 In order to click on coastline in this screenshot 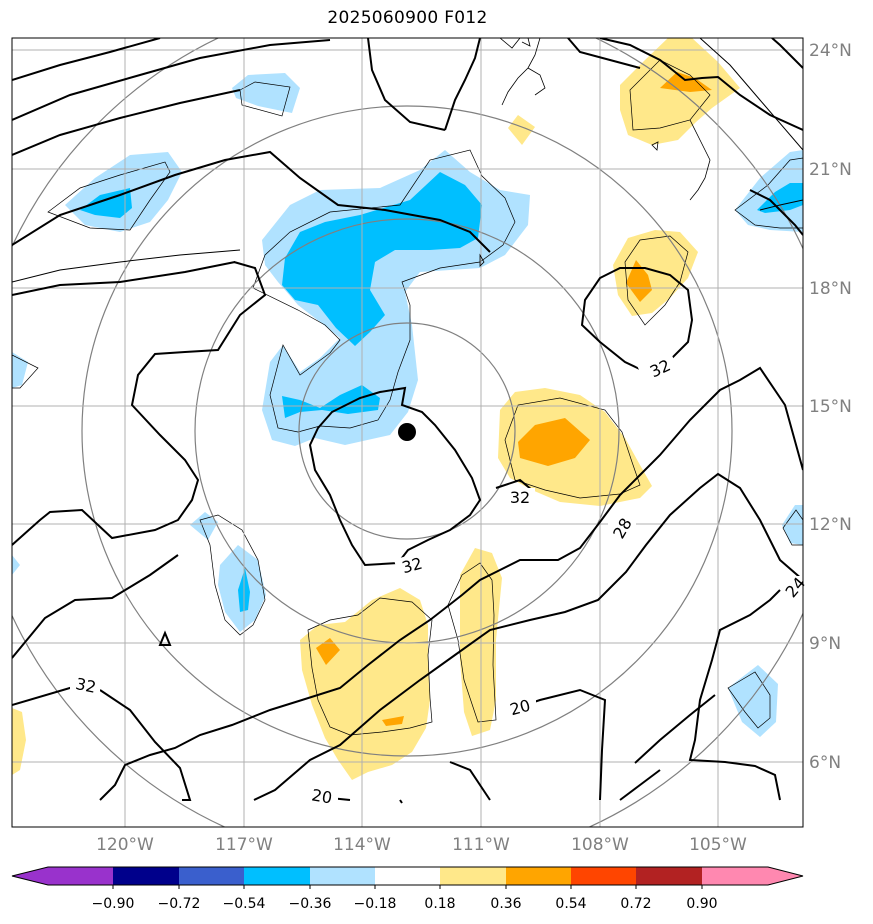, I will do `click(595, 152)`.